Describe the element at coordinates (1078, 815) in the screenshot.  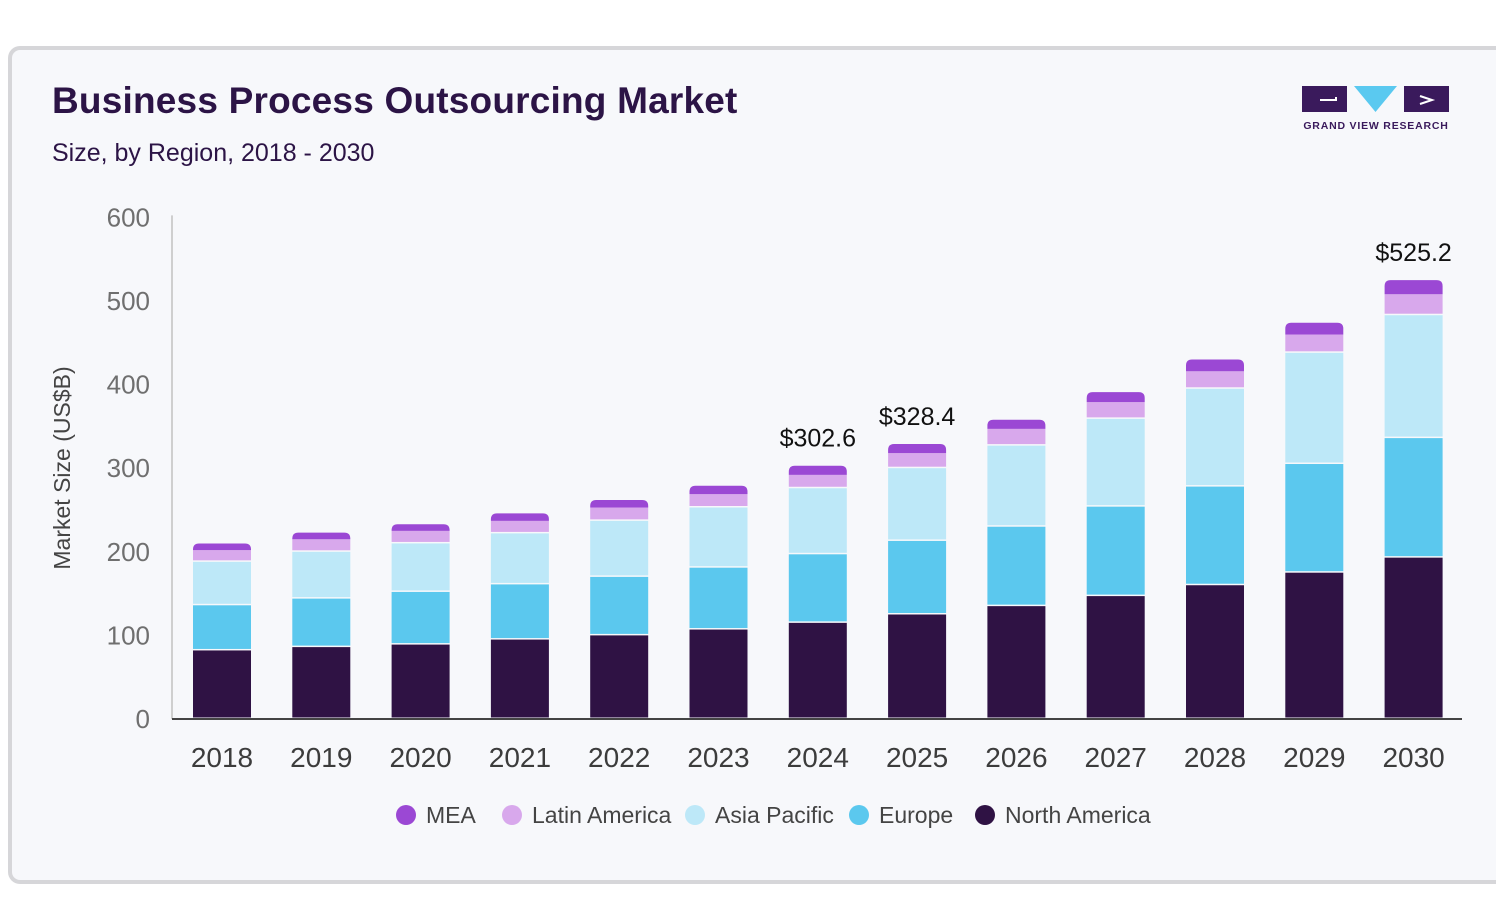
I see `legend-item: North America` at that location.